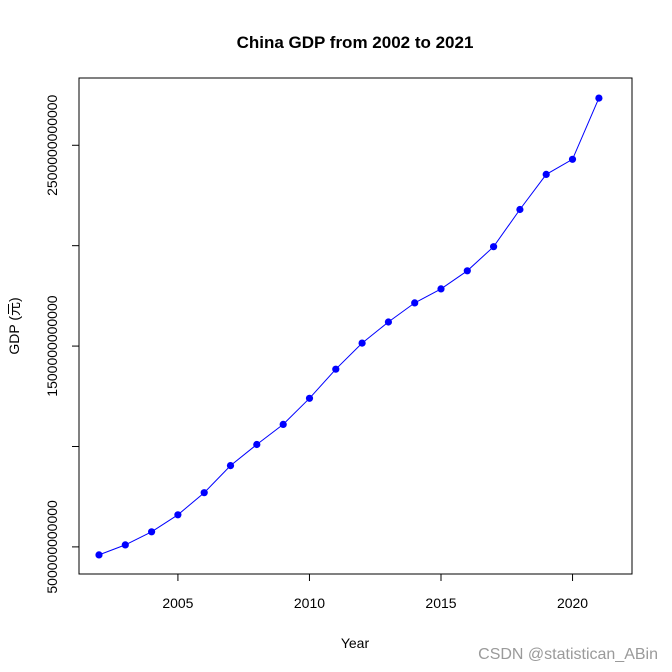  Describe the element at coordinates (52, 345) in the screenshot. I see `y-tick-label: 1500000000000` at that location.